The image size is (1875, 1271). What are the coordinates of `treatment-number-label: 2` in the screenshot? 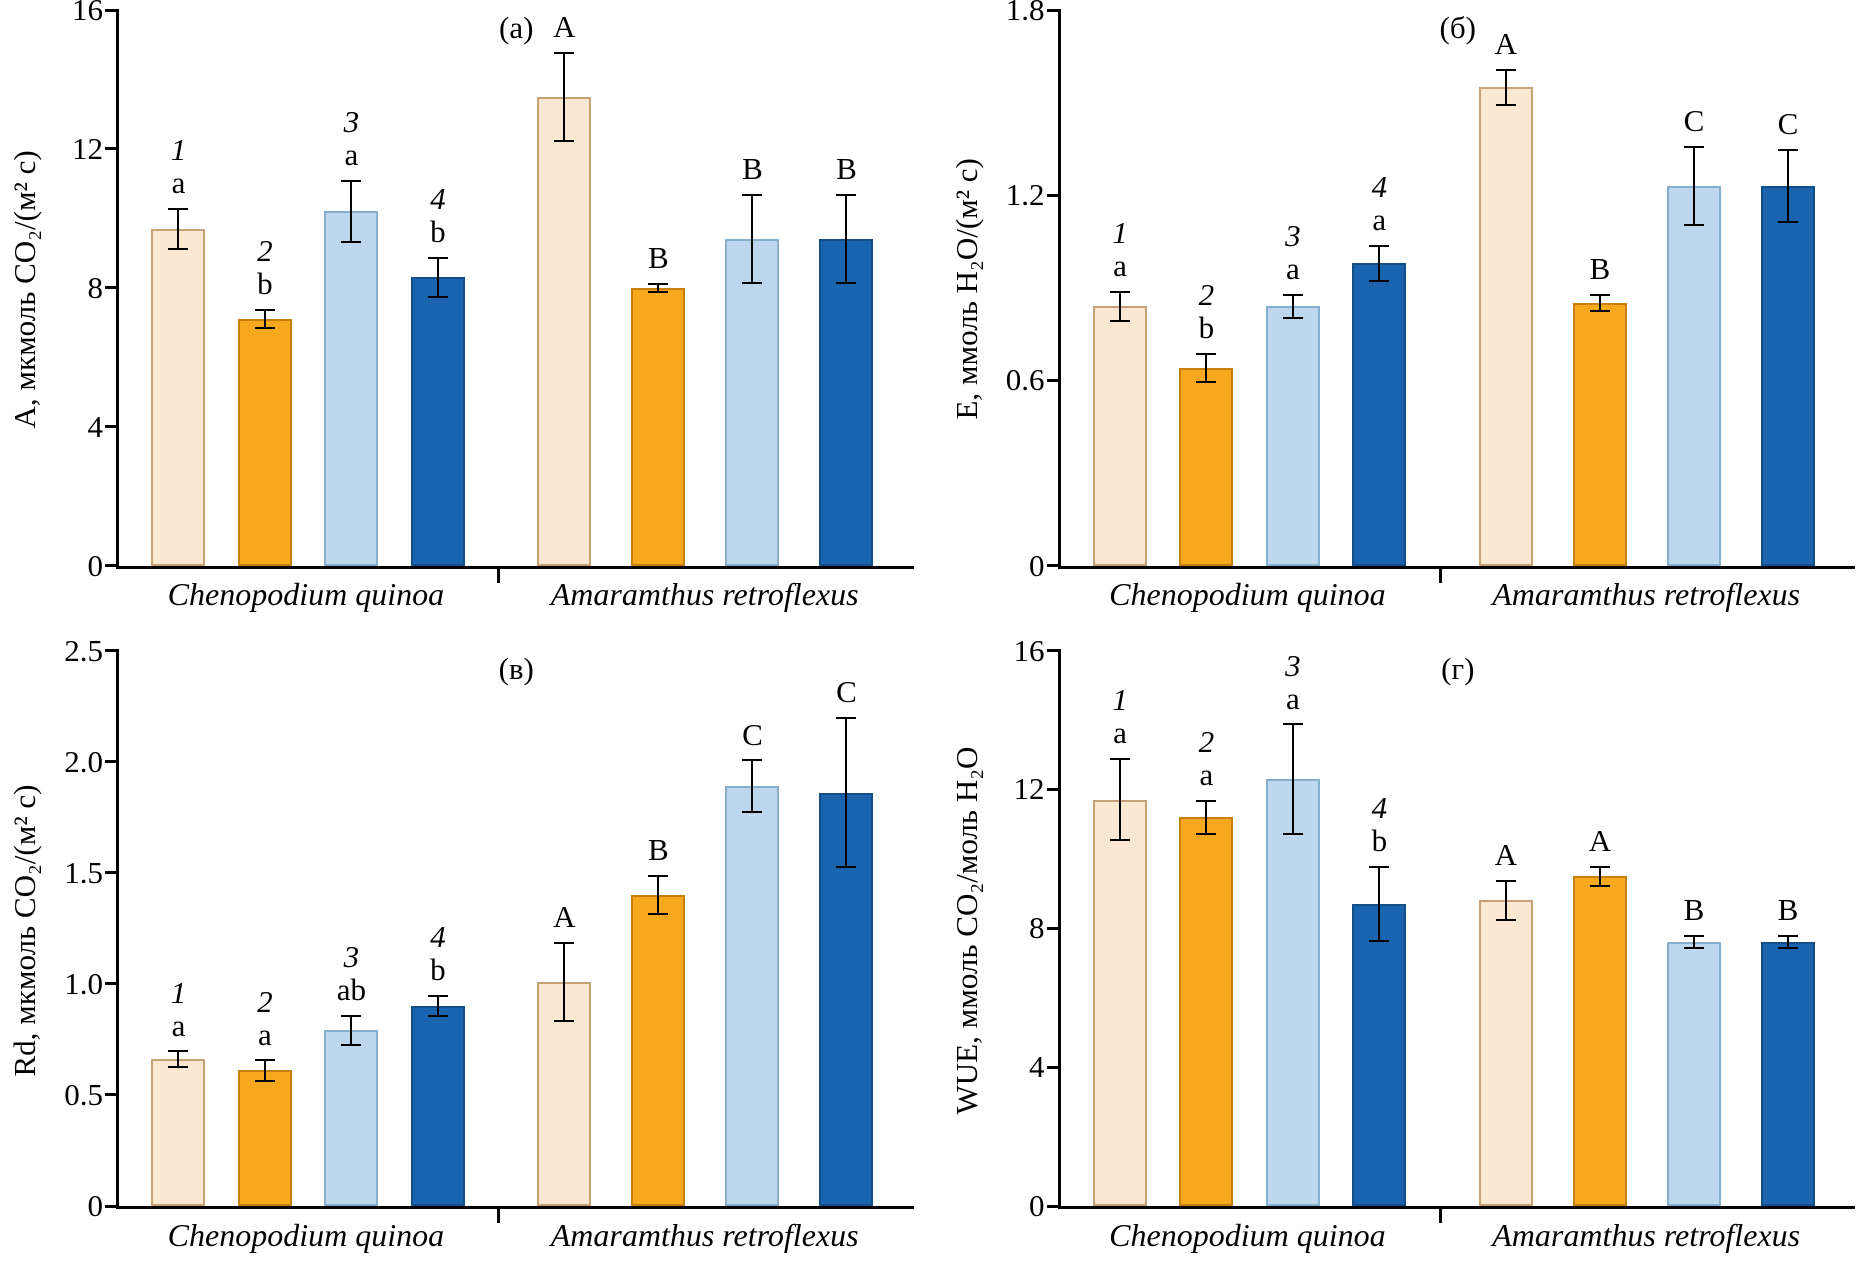 It's located at (265, 1001).